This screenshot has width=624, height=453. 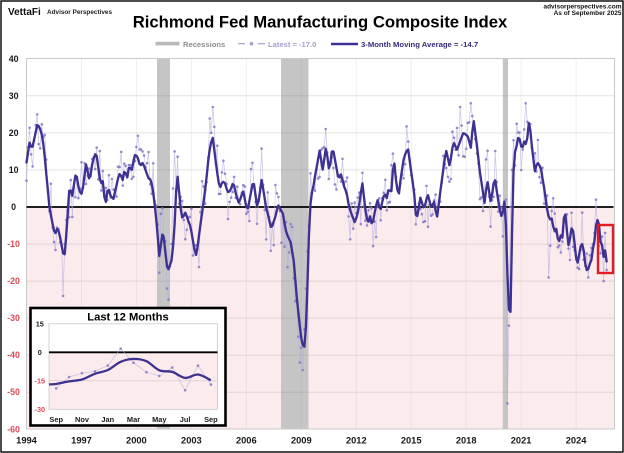 I want to click on svg-text: 2024, so click(x=577, y=440).